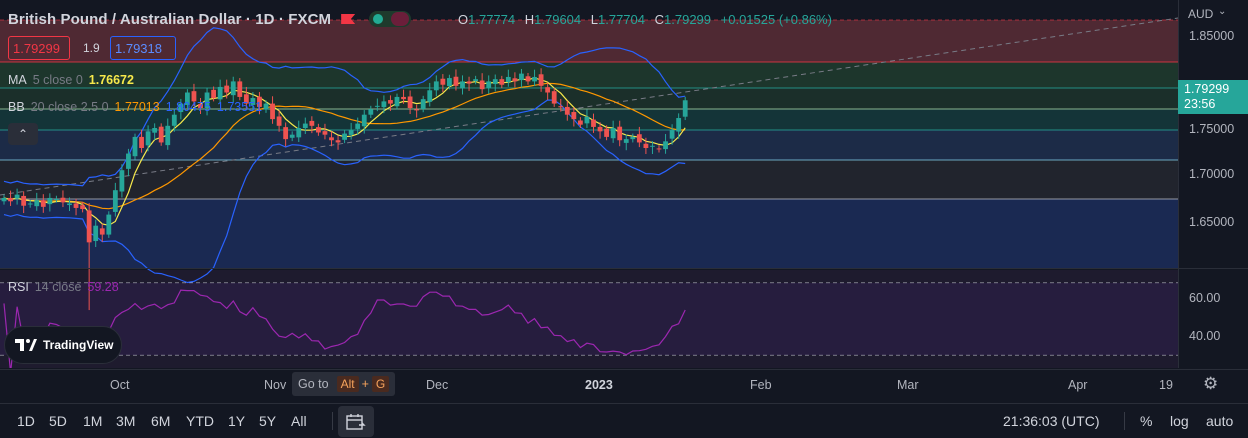 Image resolution: width=1248 pixels, height=438 pixels. I want to click on go-to-date-hint: Go to Alt + G, so click(344, 384).